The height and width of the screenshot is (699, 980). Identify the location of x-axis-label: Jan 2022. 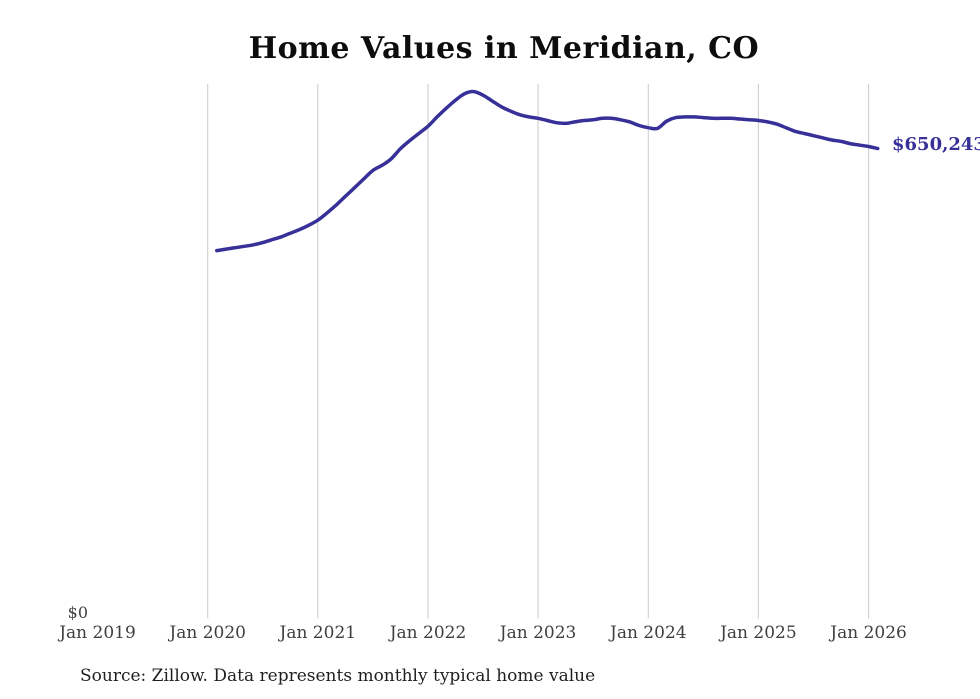
(428, 633).